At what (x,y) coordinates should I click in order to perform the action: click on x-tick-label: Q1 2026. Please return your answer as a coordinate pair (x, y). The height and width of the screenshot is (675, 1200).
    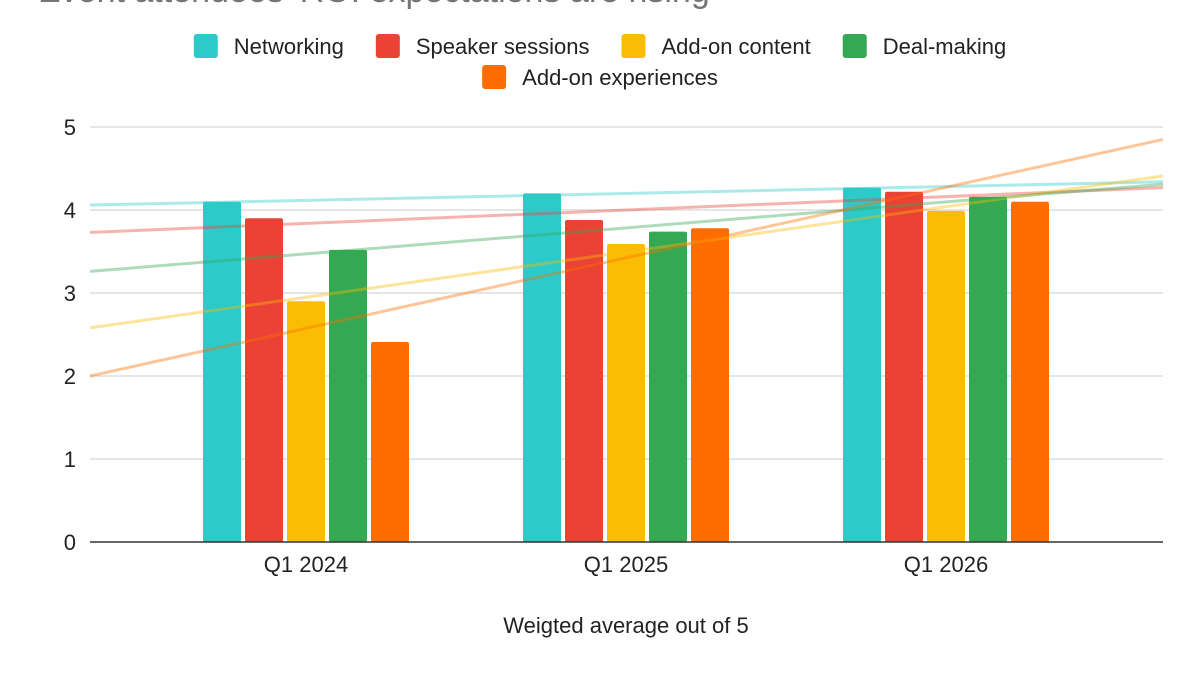
    Looking at the image, I should click on (946, 564).